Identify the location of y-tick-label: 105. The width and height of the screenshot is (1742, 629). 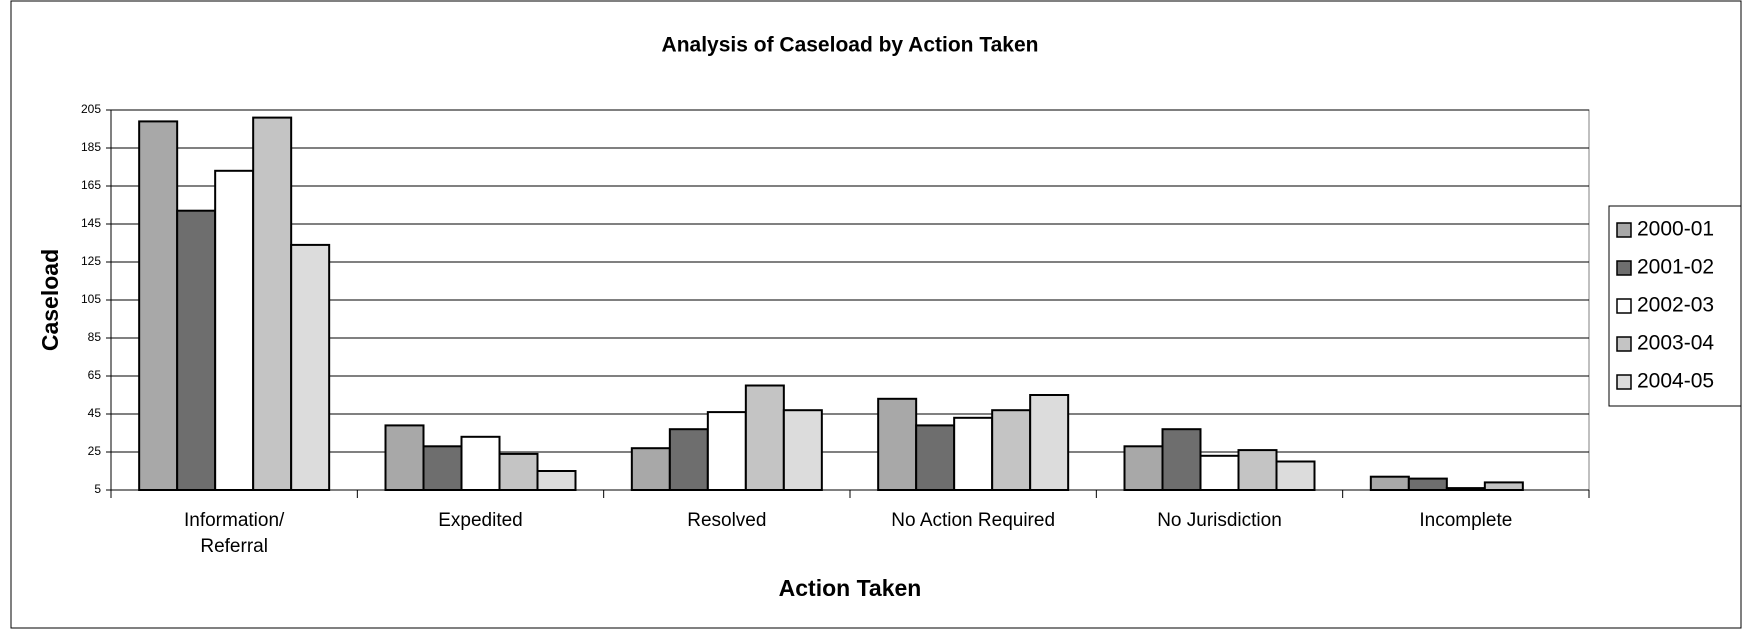
(91, 299).